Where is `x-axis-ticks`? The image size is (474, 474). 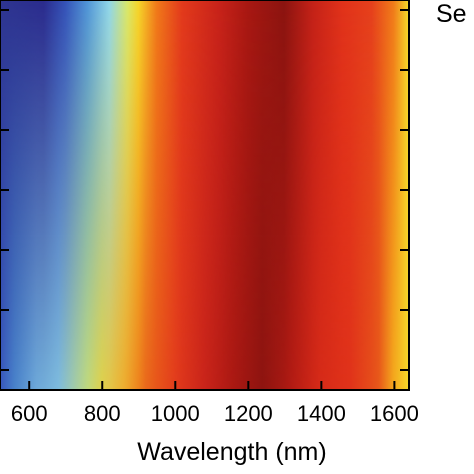 x-axis-ticks is located at coordinates (212, 385).